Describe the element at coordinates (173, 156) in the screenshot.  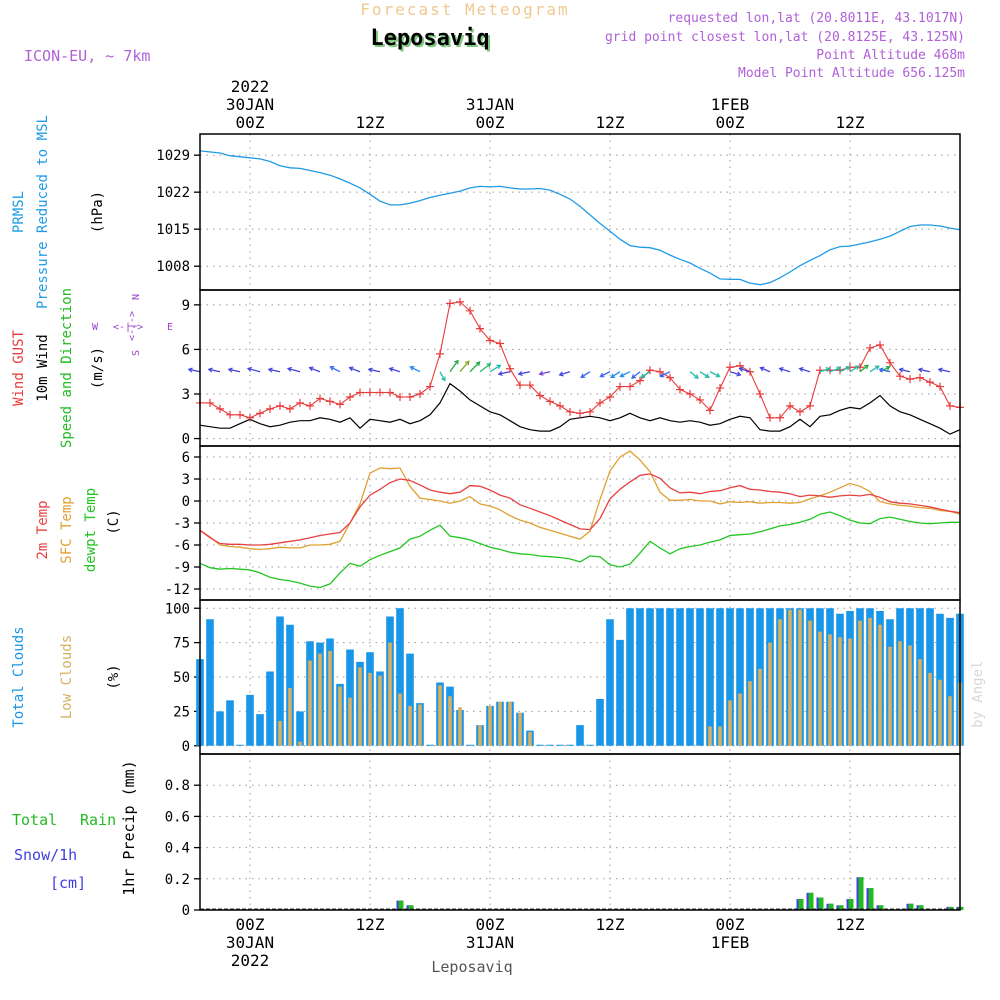
I see `pressure-ytick-label: 1029` at that location.